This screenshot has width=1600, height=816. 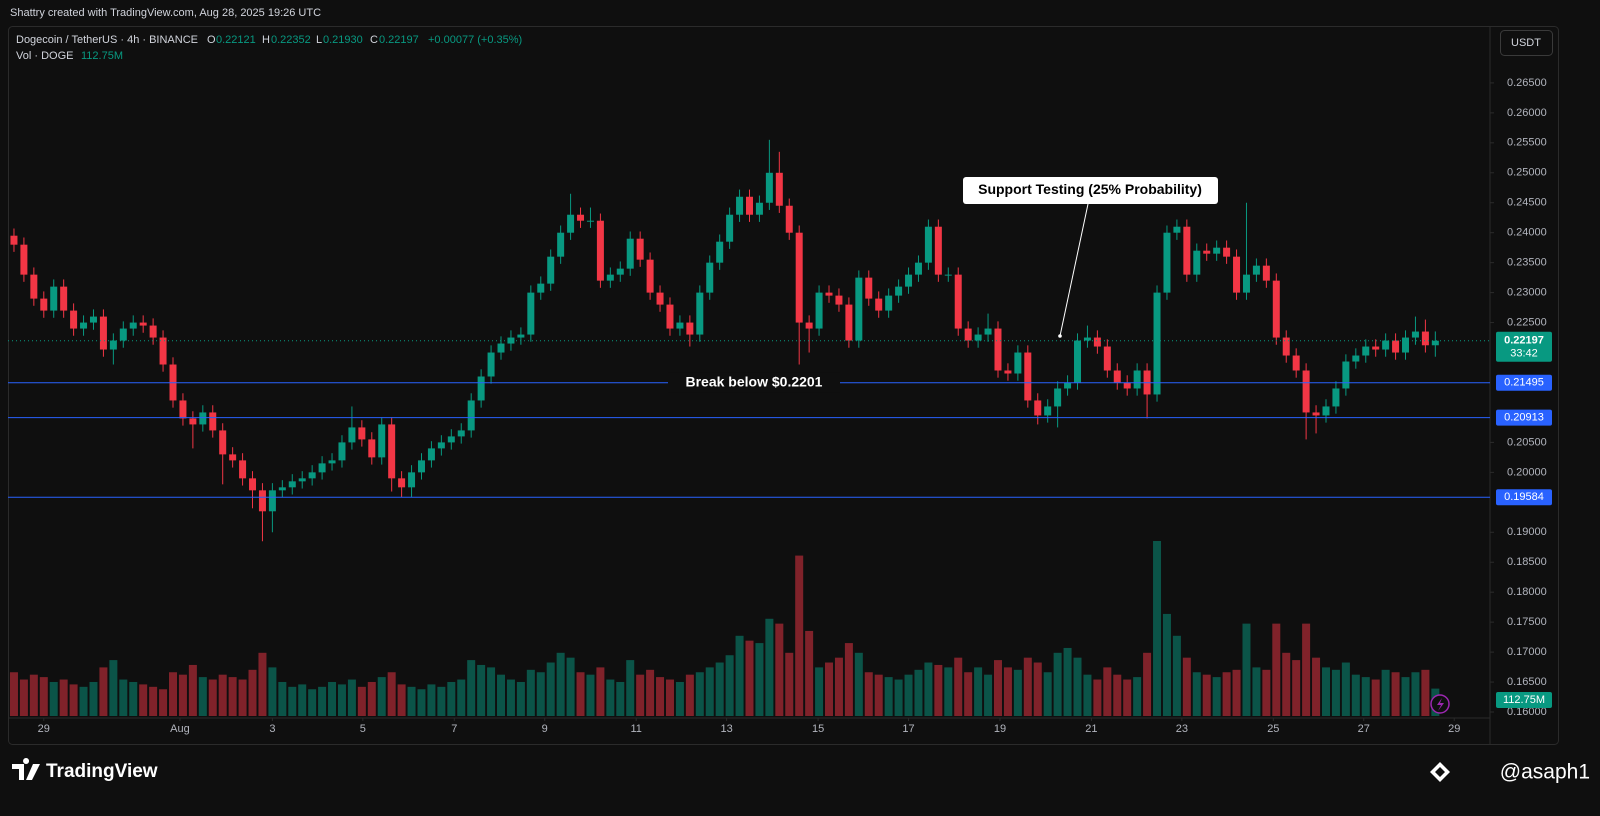 What do you see at coordinates (363, 729) in the screenshot?
I see `x-tick-label: 5` at bounding box center [363, 729].